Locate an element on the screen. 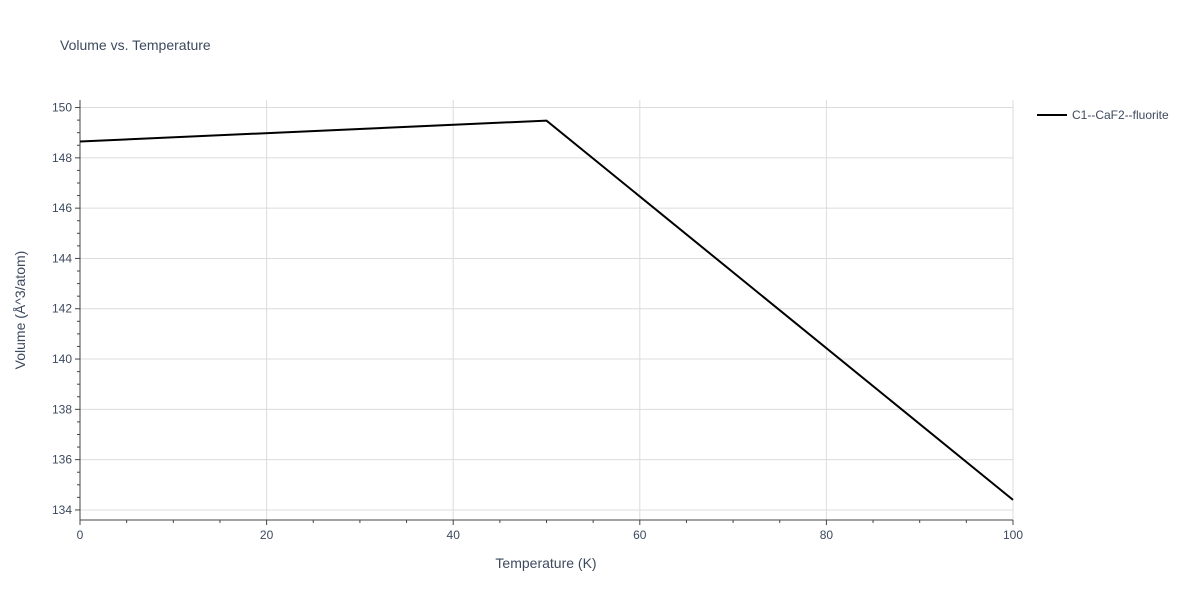 This screenshot has height=600, width=1200. chart-title: Volume vs. Temperature is located at coordinates (135, 45).